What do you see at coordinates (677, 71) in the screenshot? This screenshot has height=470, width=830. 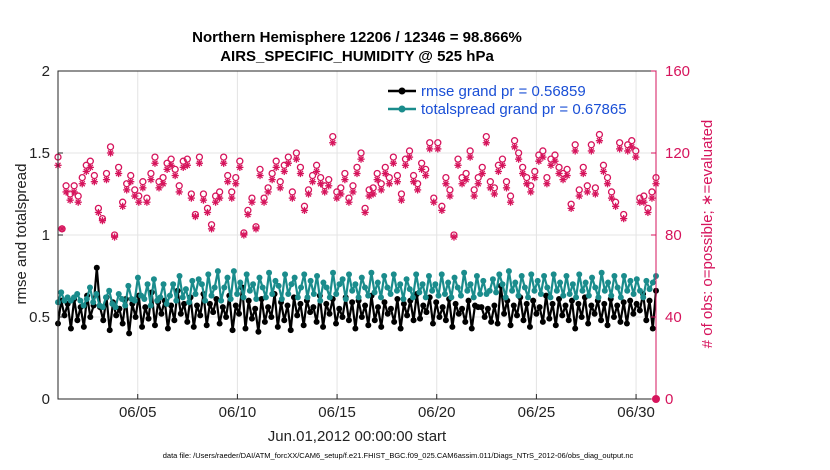 I see `y-right-tick-label: 160` at bounding box center [677, 71].